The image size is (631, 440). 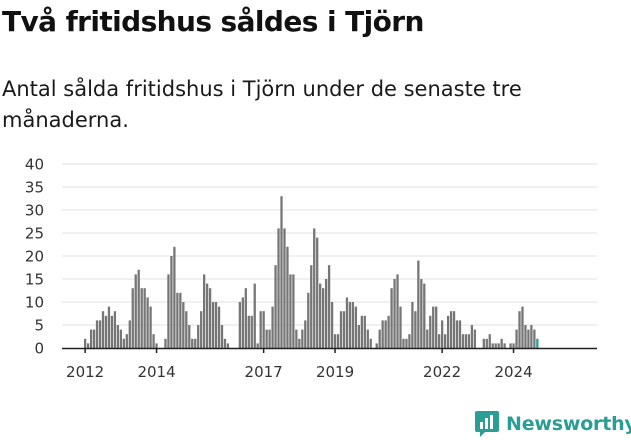 What do you see at coordinates (39, 326) in the screenshot?
I see `y-tick-label: 5` at bounding box center [39, 326].